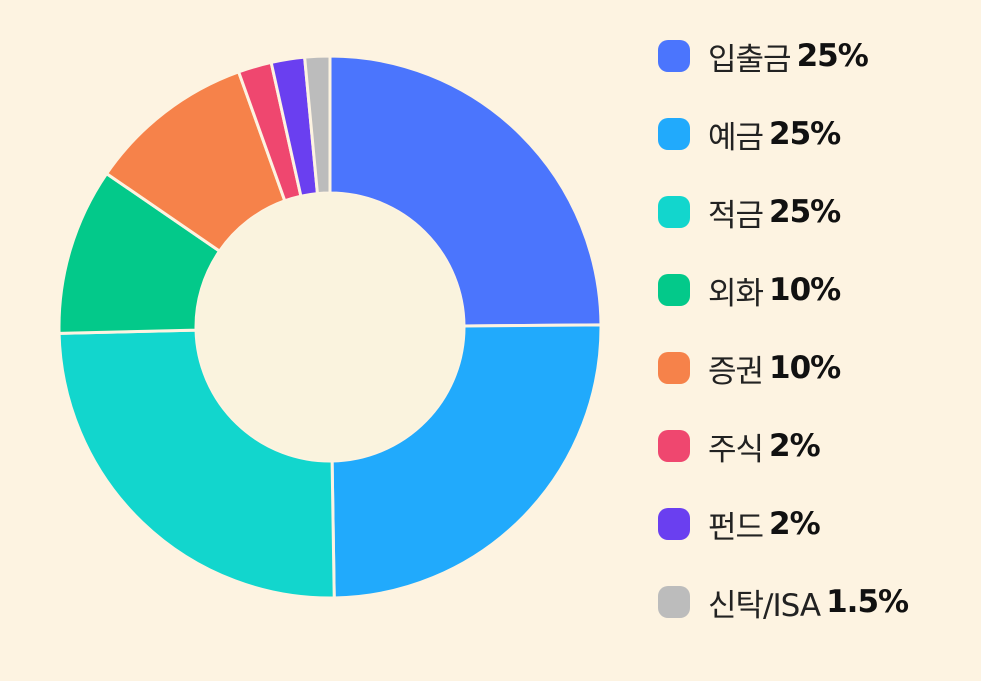  I want to click on donut-center, so click(330, 327).